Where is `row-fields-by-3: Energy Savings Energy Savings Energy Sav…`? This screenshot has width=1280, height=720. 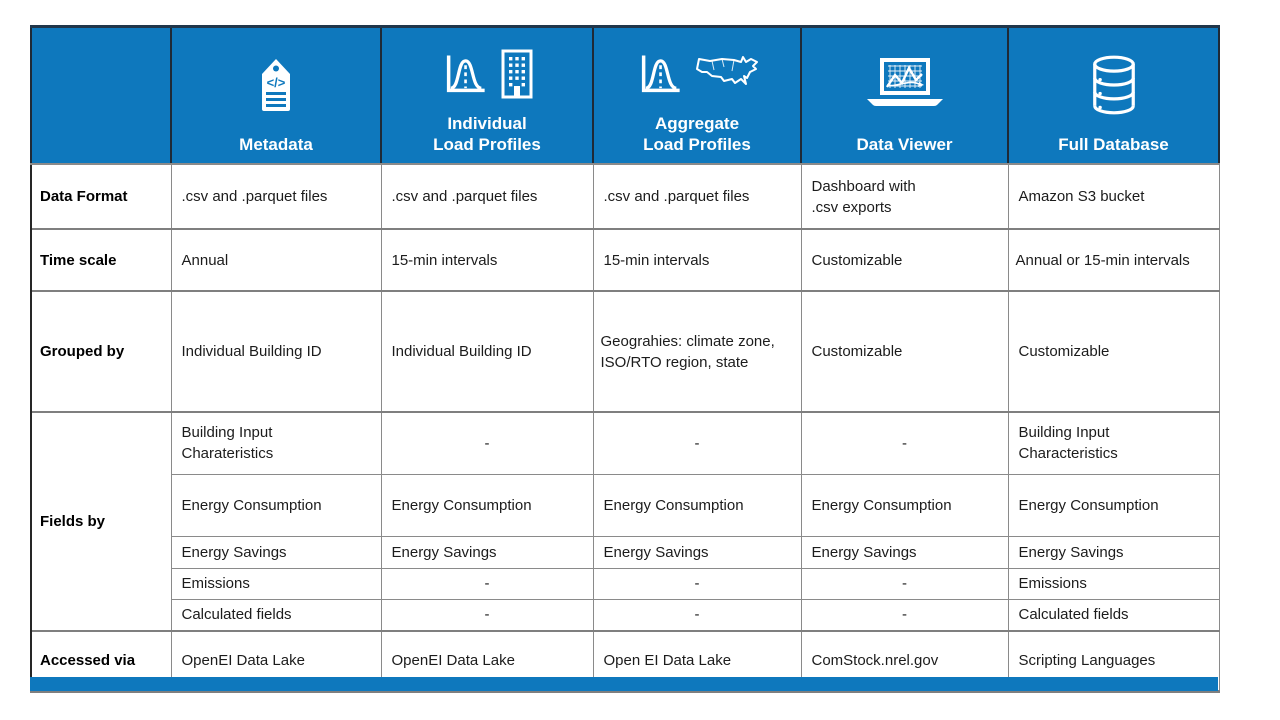
row-fields-by-3: Energy Savings Energy Savings Energy Sav… is located at coordinates (625, 552).